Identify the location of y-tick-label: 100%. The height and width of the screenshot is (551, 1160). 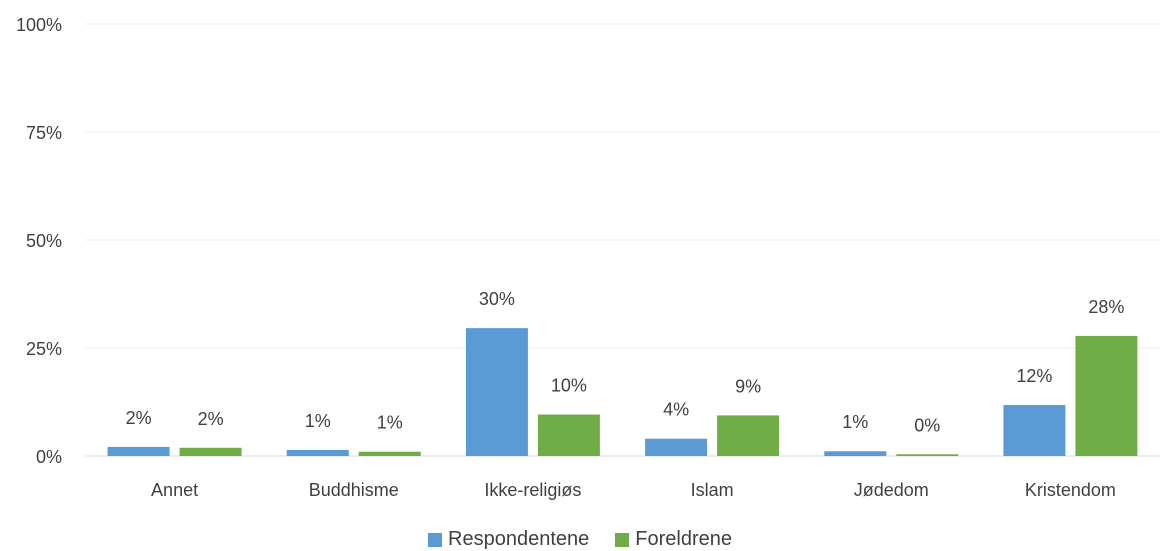
(39, 25).